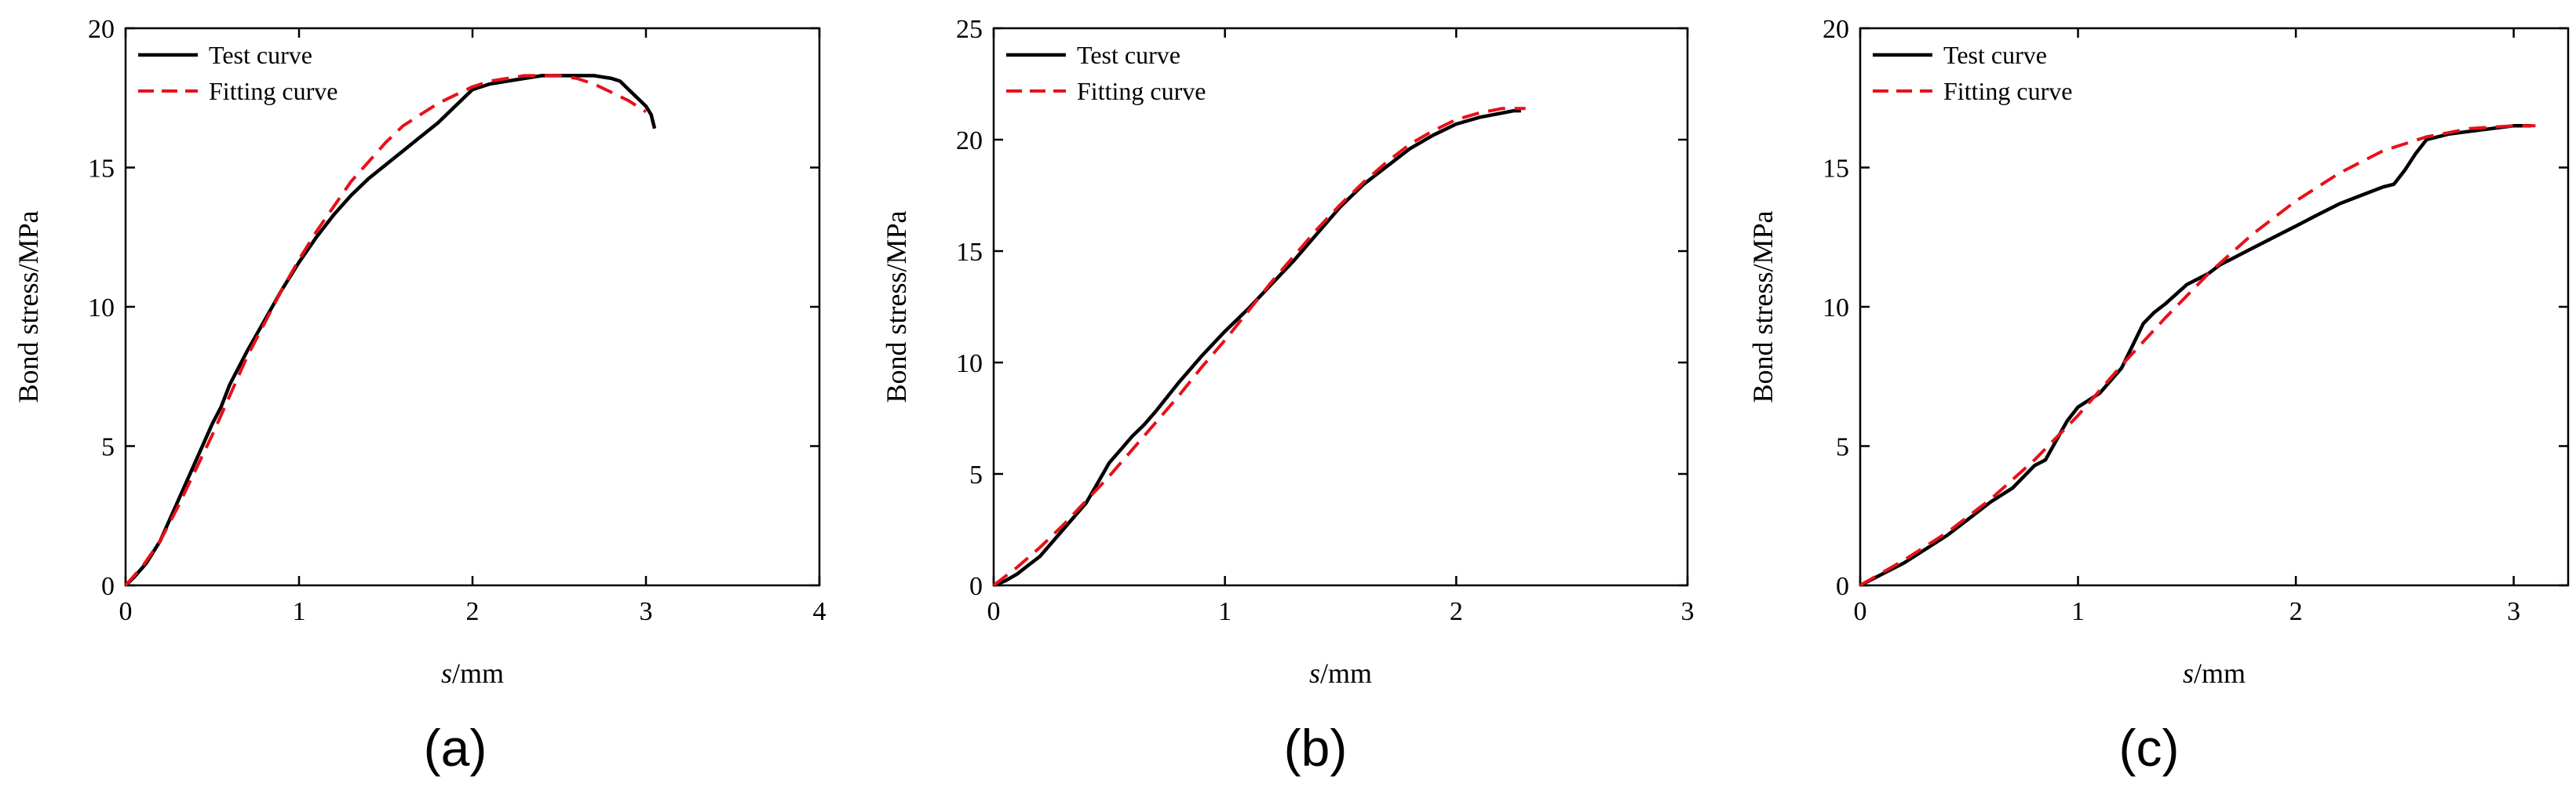  Describe the element at coordinates (455, 748) in the screenshot. I see `panel-label: (a)` at that location.